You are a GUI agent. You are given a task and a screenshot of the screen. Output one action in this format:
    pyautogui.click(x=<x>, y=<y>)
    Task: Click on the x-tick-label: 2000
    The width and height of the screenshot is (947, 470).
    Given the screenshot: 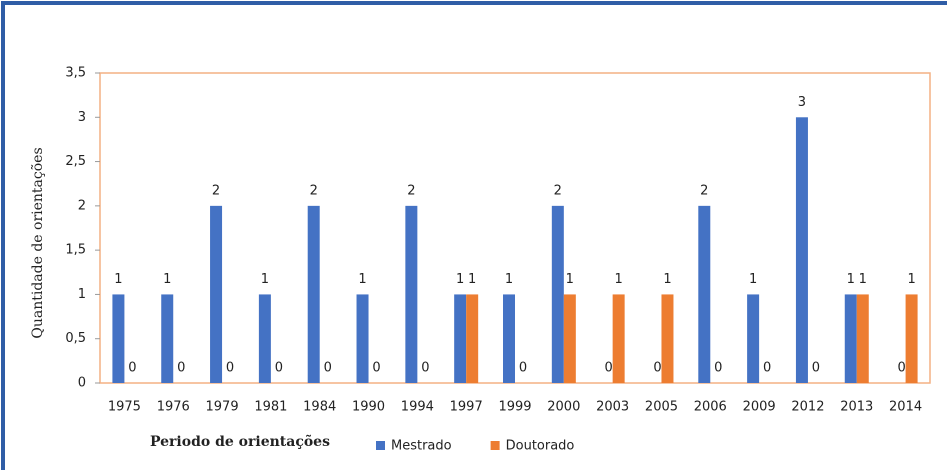 What is the action you would take?
    pyautogui.click(x=563, y=407)
    